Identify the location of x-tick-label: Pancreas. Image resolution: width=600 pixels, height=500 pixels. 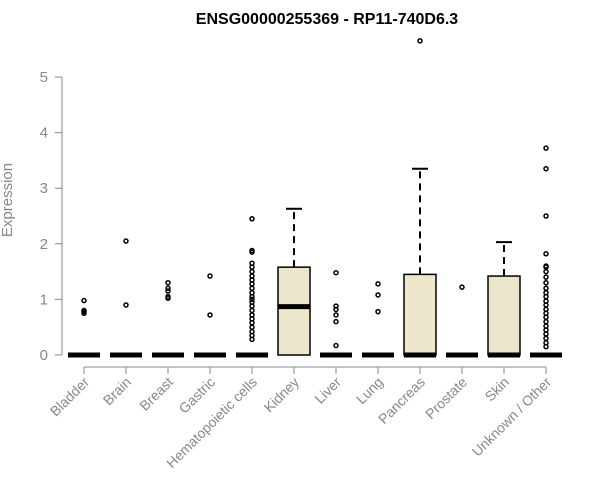
(401, 400).